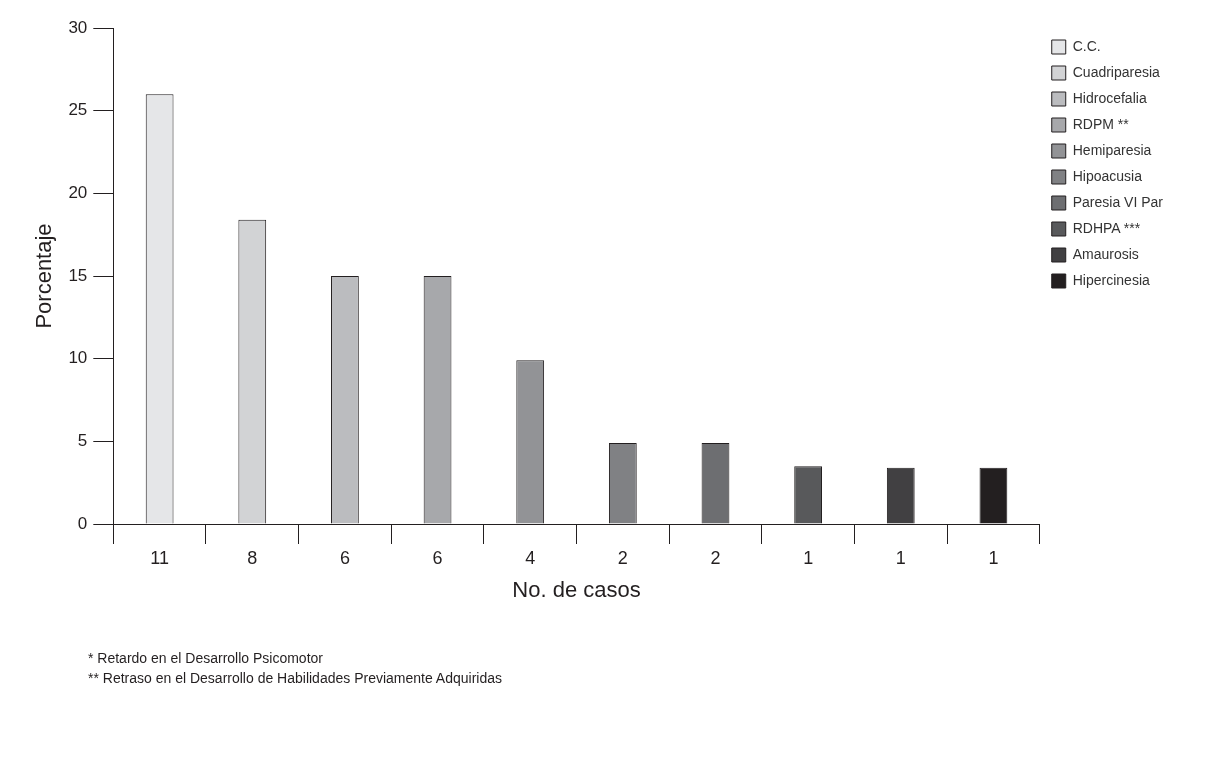  Describe the element at coordinates (252, 557) in the screenshot. I see `x-tick-label: 8` at that location.